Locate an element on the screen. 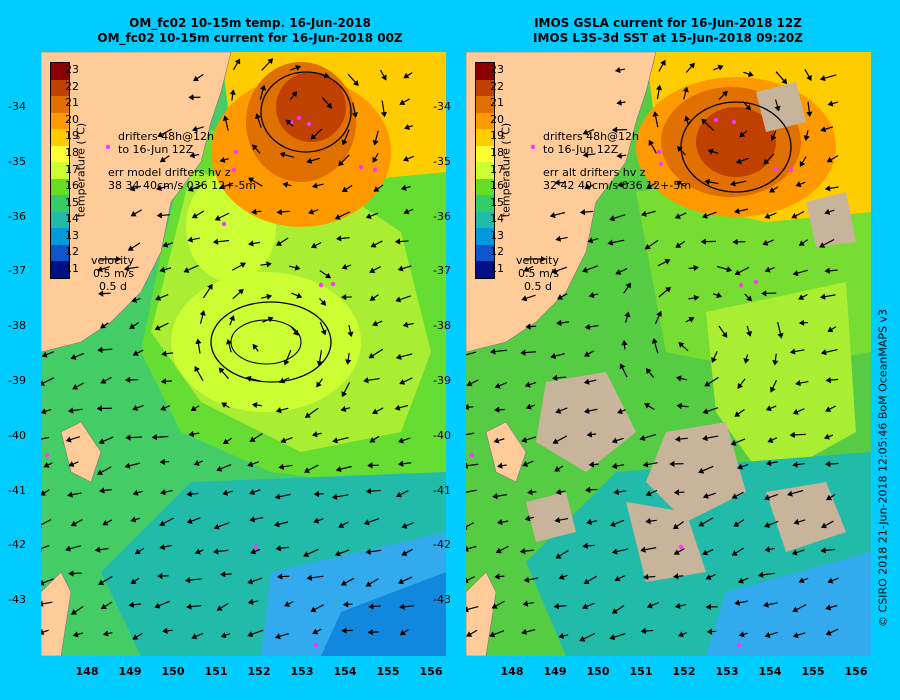  latitude-tick: -40 is located at coordinates (442, 435).